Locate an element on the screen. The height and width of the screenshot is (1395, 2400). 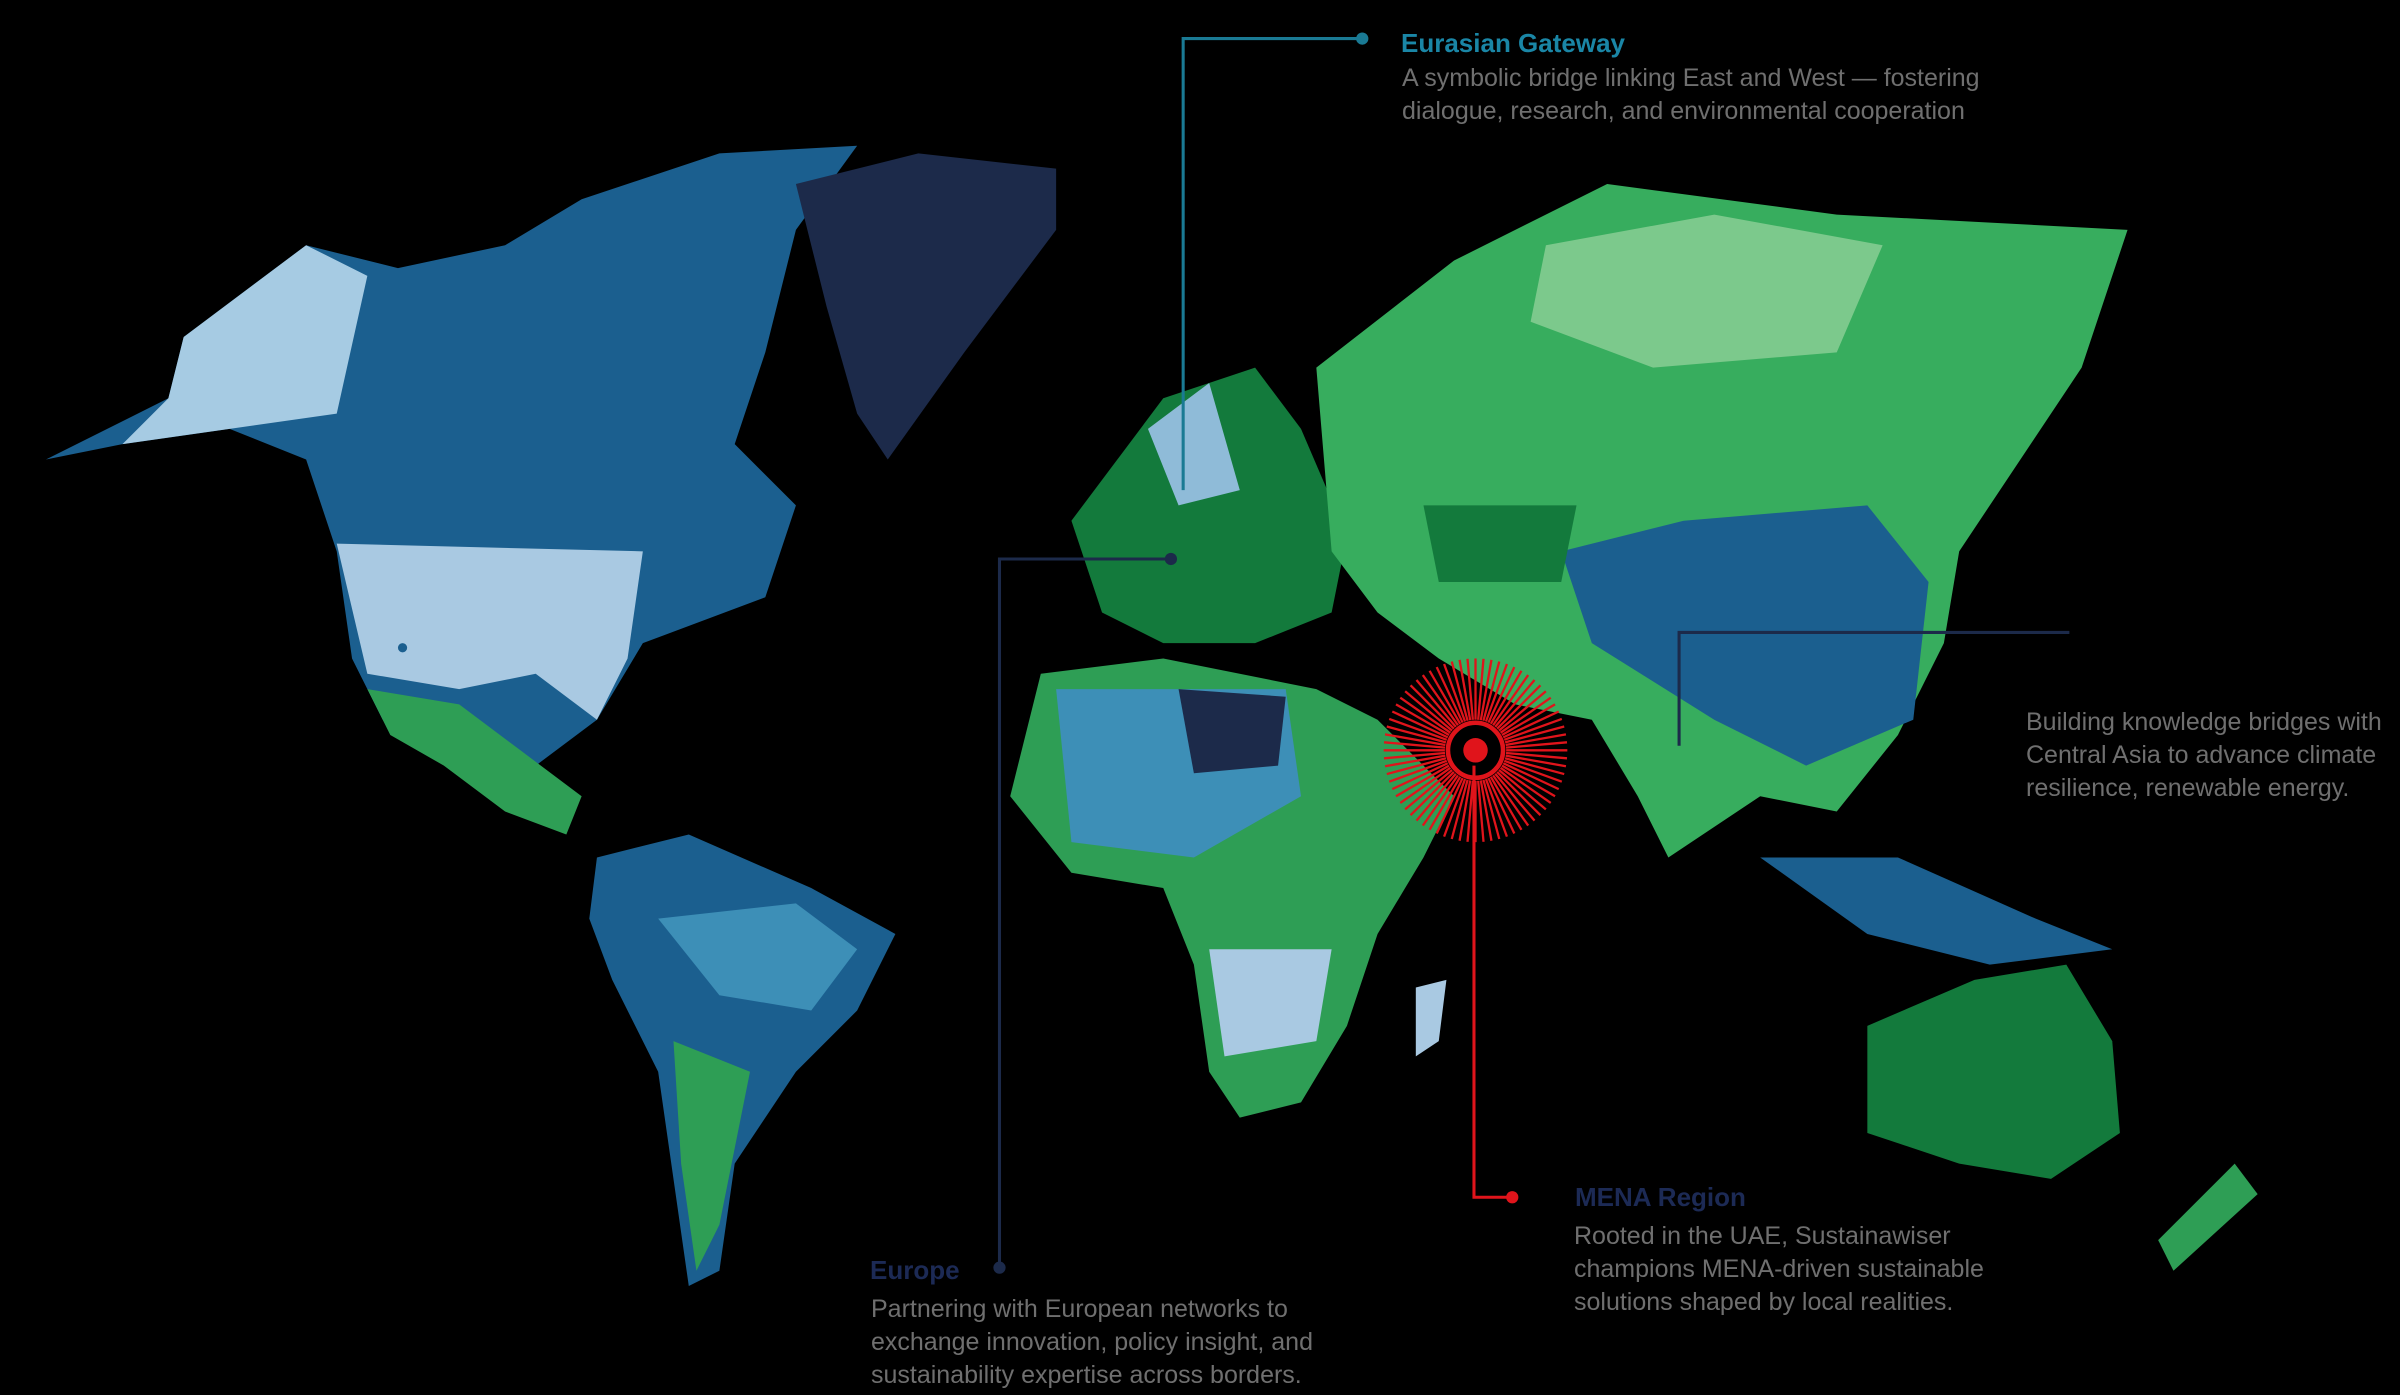
mena-center is located at coordinates (1475, 750).